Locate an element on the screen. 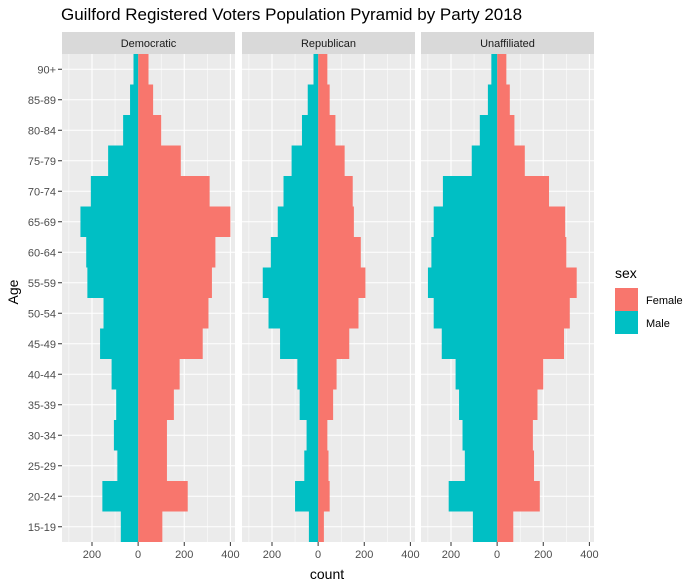 The image size is (700, 588). y-tick-label: 80-84 is located at coordinates (42, 131).